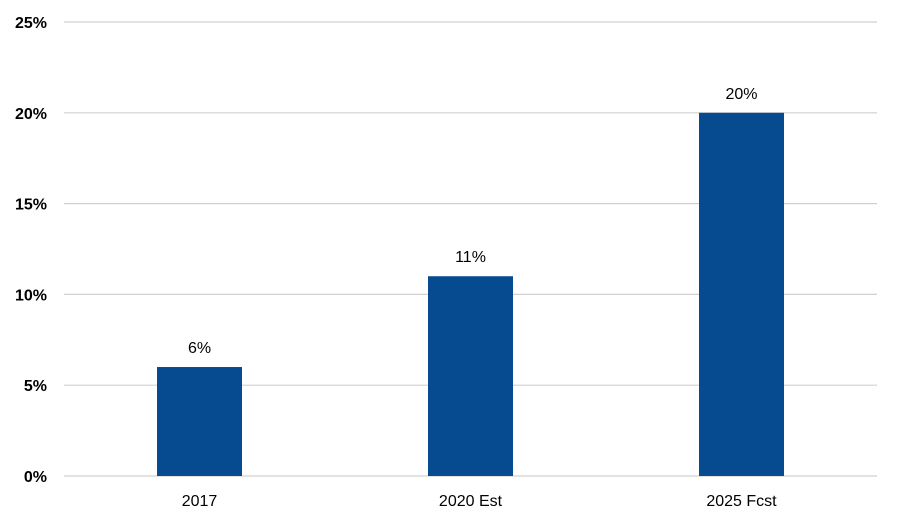 The image size is (900, 525). Describe the element at coordinates (200, 501) in the screenshot. I see `x-tick-label: 2017` at that location.